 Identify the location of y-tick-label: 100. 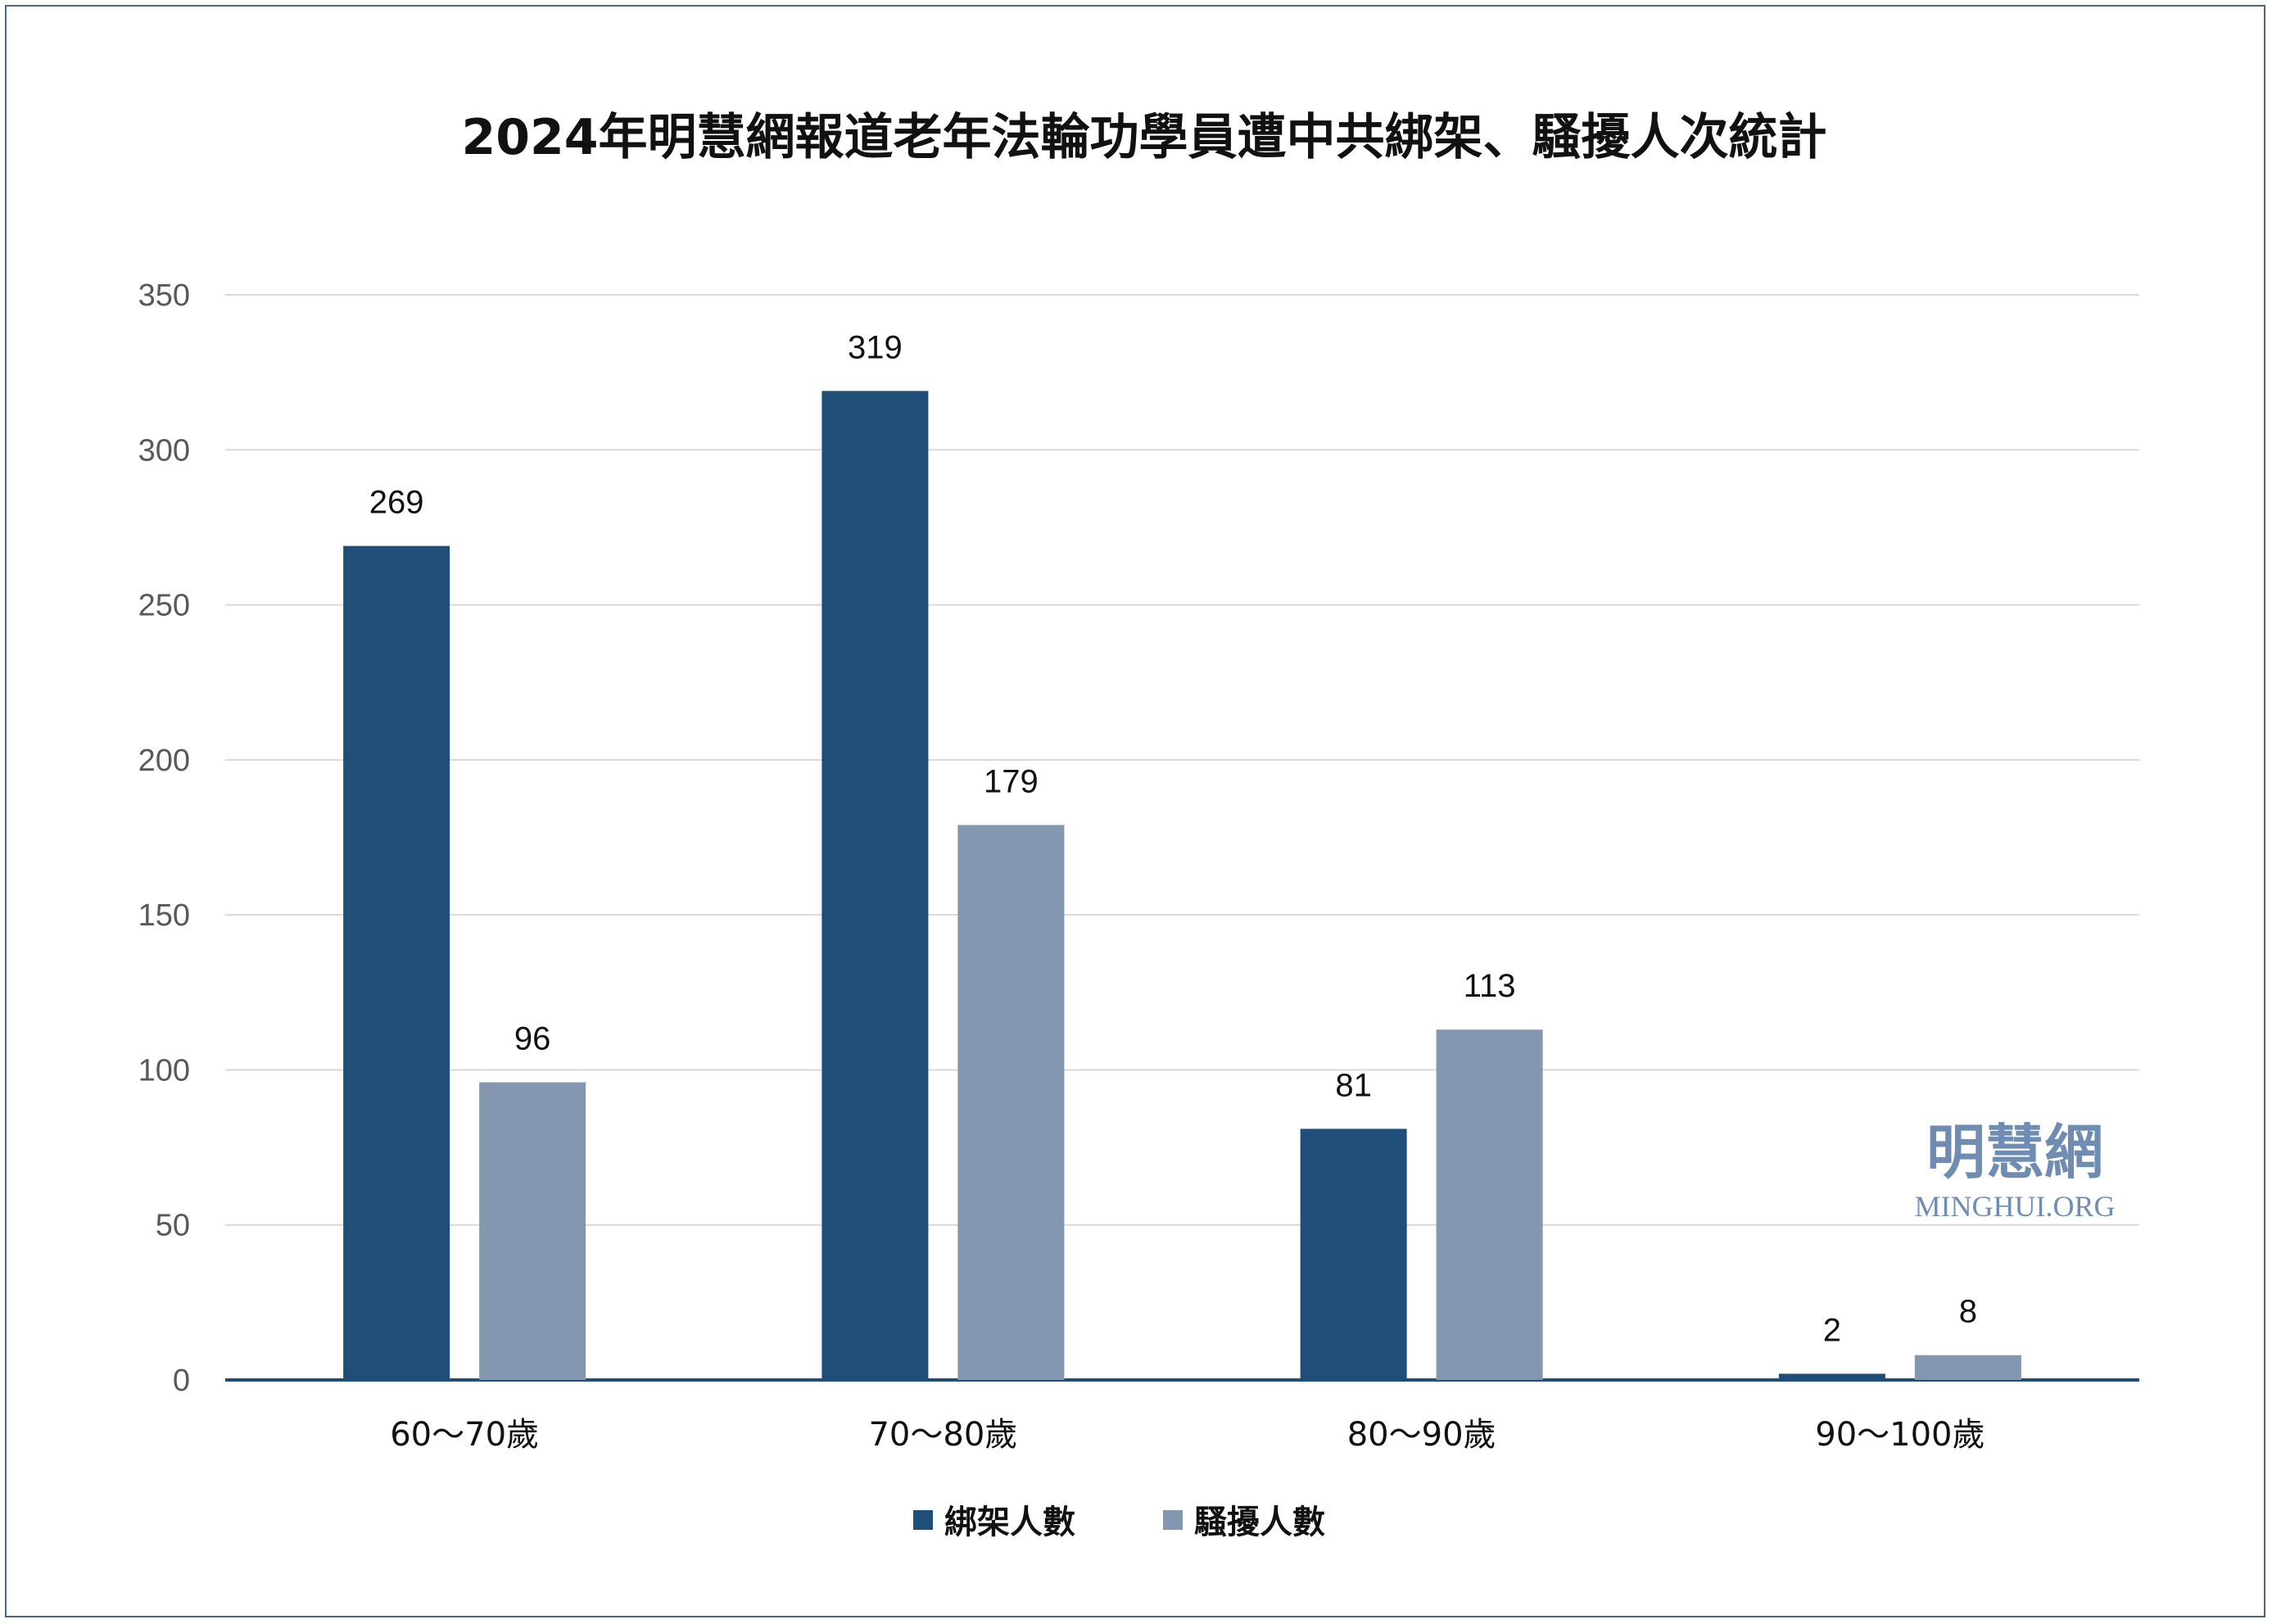
(164, 1070).